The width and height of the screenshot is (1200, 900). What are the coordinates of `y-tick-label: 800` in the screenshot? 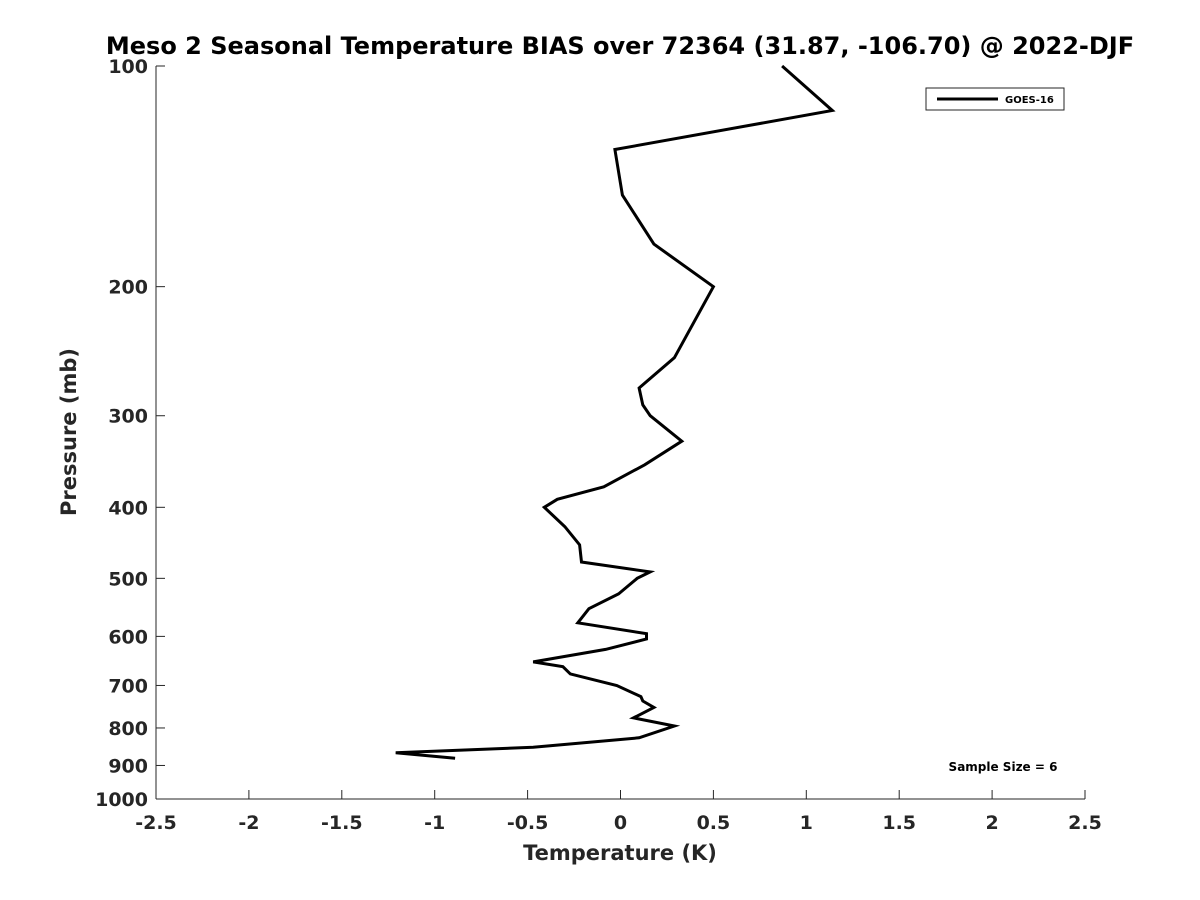 It's located at (128, 729).